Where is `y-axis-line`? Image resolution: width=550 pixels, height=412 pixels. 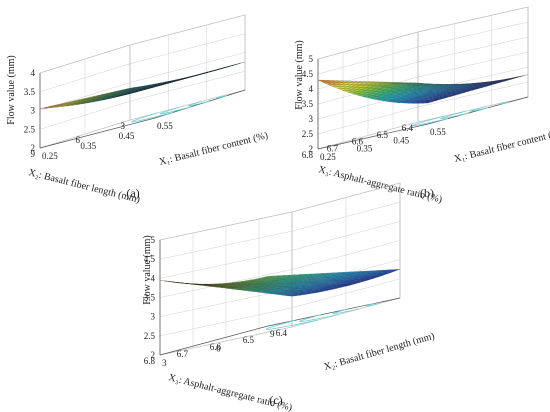 y-axis-line is located at coordinates (334, 312).